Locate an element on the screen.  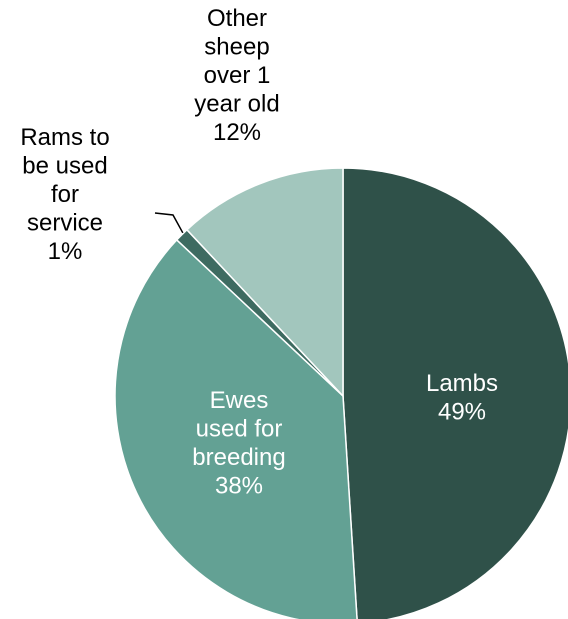
slice-label-line: 12% is located at coordinates (237, 132).